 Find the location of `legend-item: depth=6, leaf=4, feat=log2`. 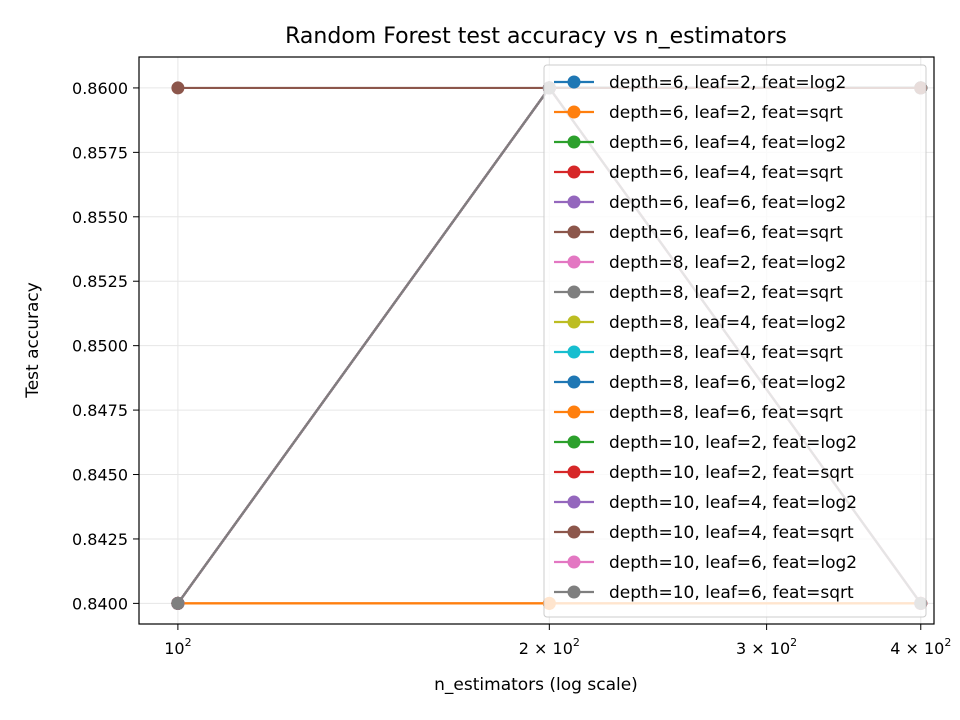

legend-item: depth=6, leaf=4, feat=log2 is located at coordinates (700, 143).